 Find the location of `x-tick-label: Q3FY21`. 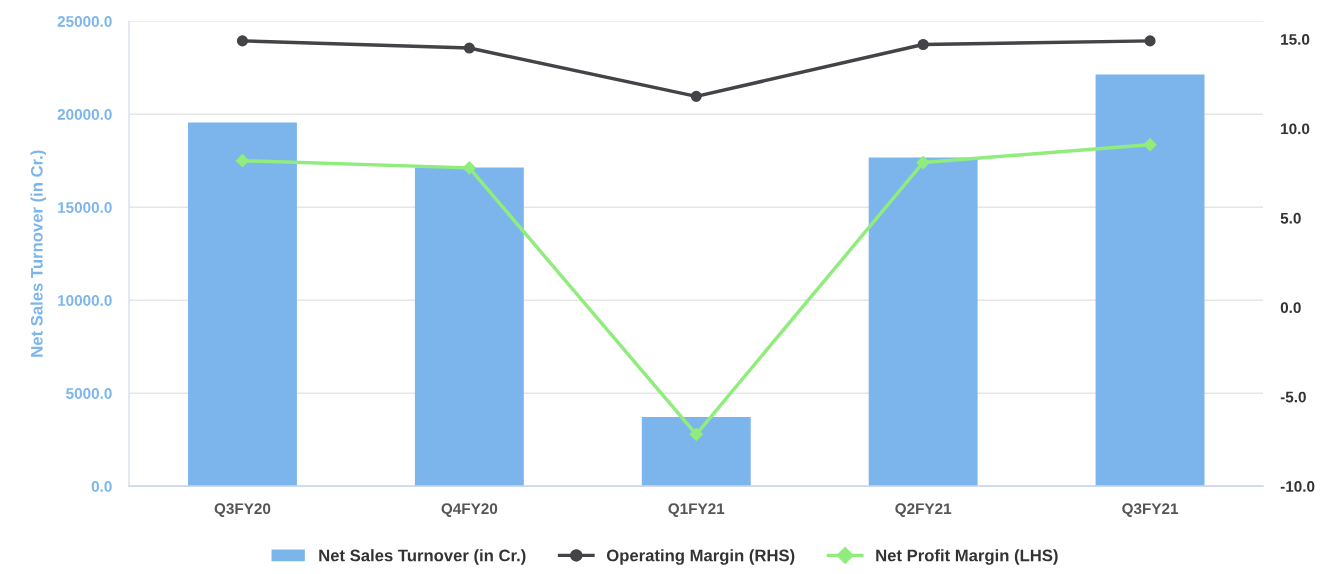

x-tick-label: Q3FY21 is located at coordinates (1150, 510).